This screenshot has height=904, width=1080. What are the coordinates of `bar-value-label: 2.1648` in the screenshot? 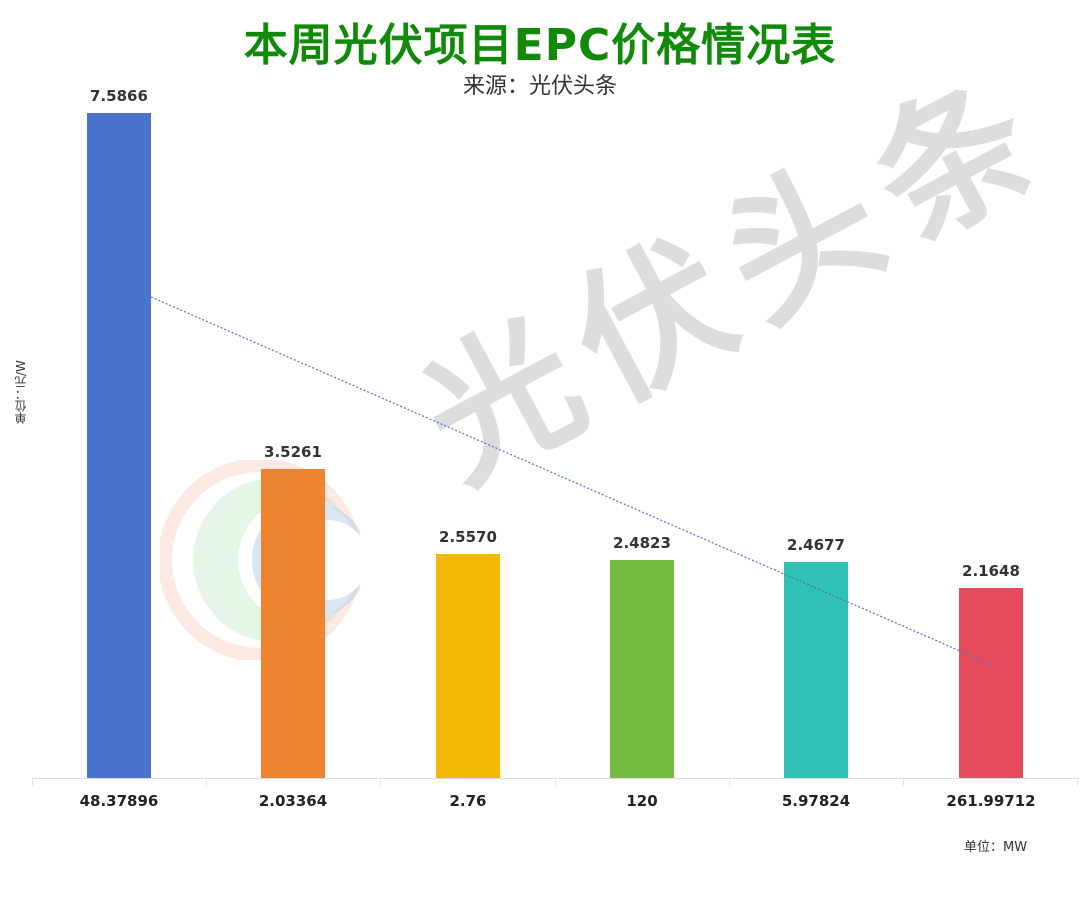 It's located at (991, 571).